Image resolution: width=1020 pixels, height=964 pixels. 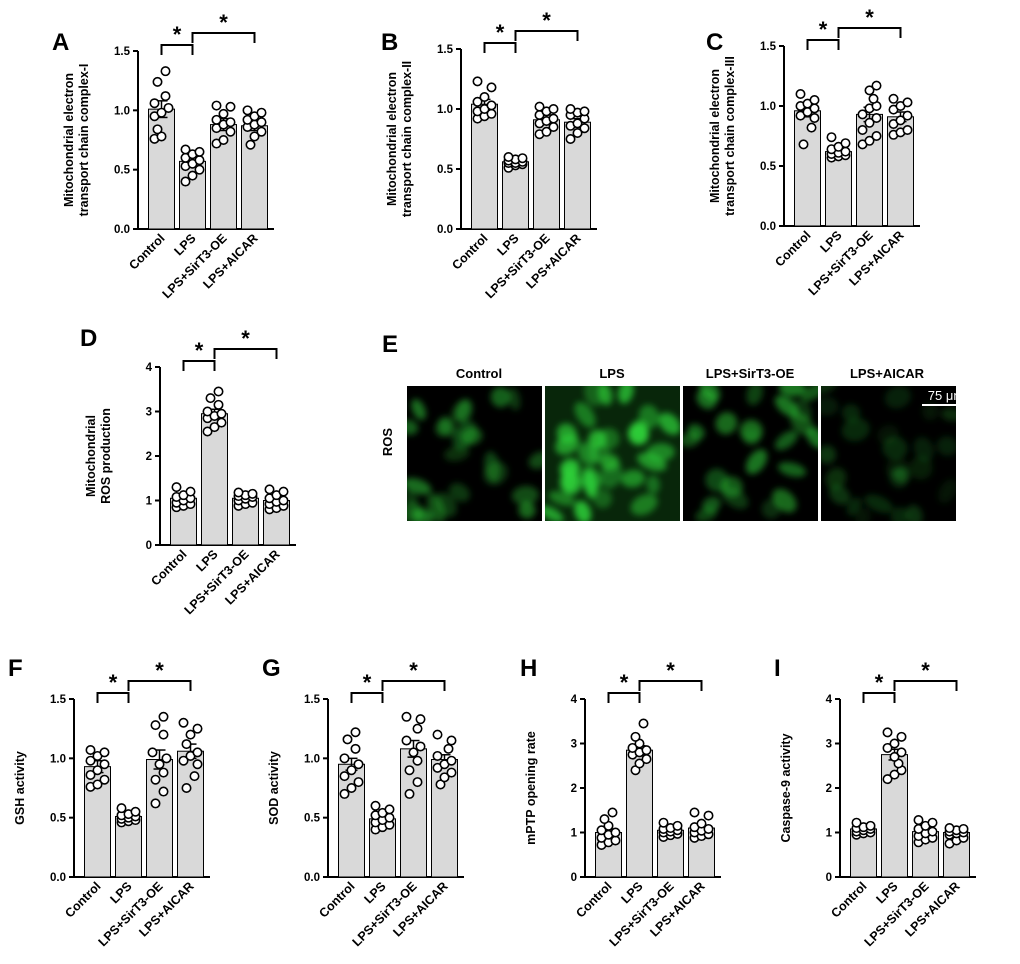 What do you see at coordinates (106, 456) in the screenshot?
I see `y-axis-label: ROS production` at bounding box center [106, 456].